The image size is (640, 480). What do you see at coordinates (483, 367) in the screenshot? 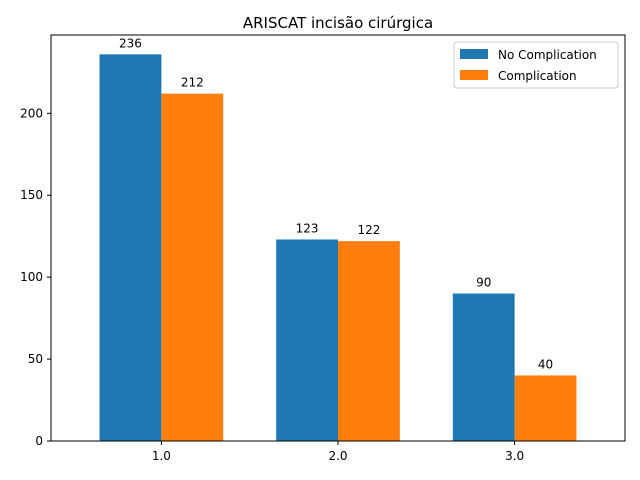
I see `bar-series-1-3.0` at bounding box center [483, 367].